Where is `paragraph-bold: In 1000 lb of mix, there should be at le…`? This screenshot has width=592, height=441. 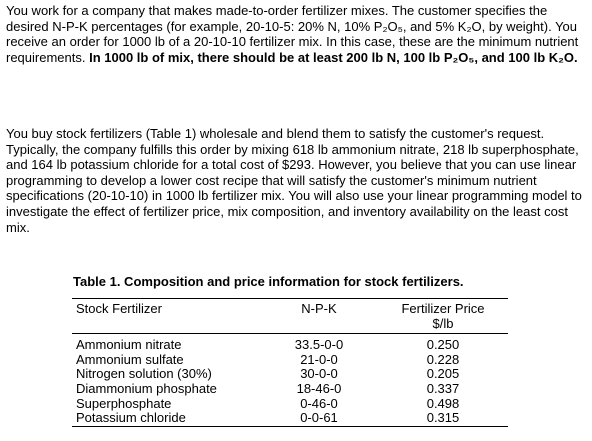
paragraph-bold: In 1000 lb of mix, there should be at le… is located at coordinates (333, 57).